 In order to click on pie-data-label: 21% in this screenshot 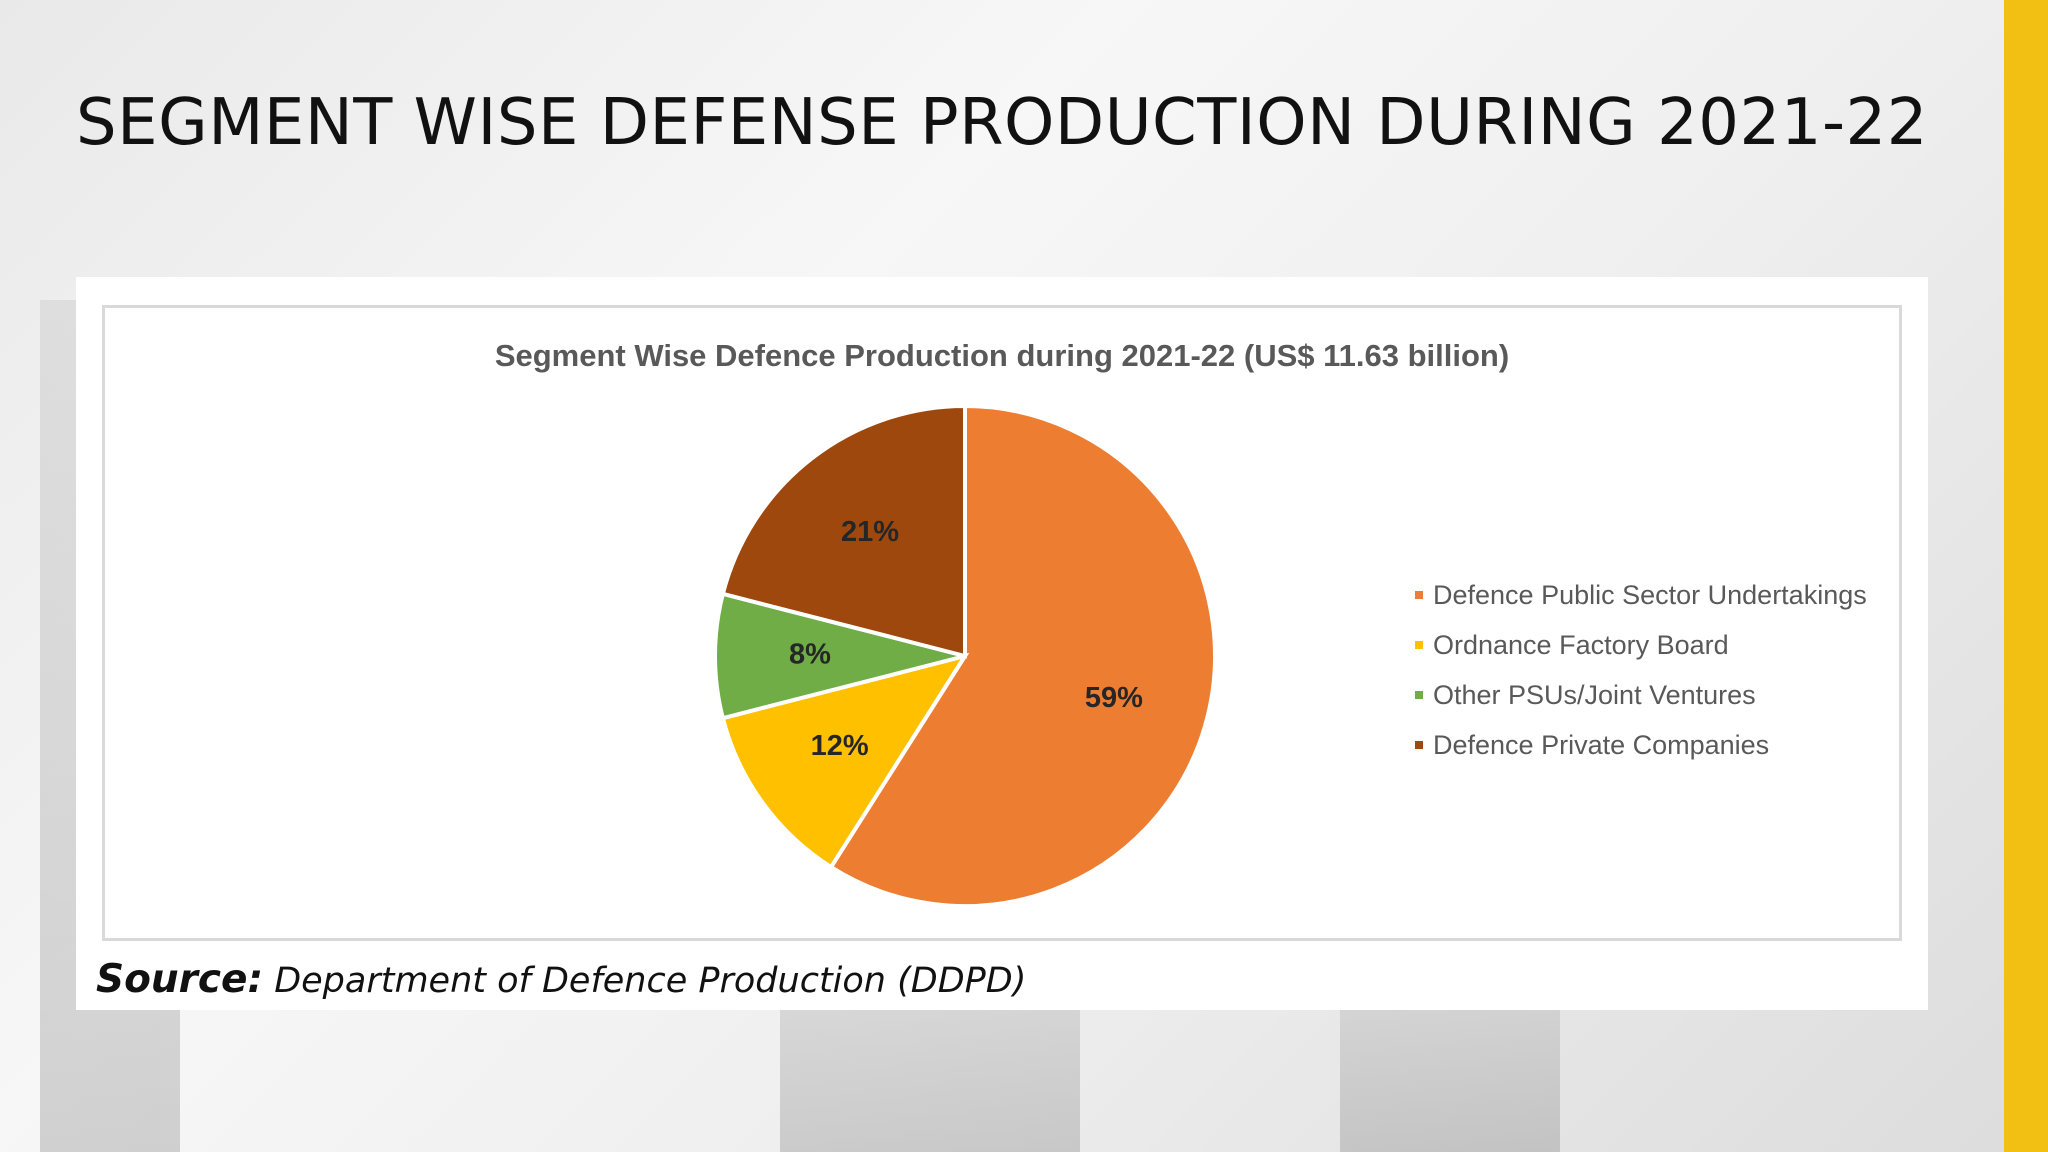, I will do `click(870, 532)`.